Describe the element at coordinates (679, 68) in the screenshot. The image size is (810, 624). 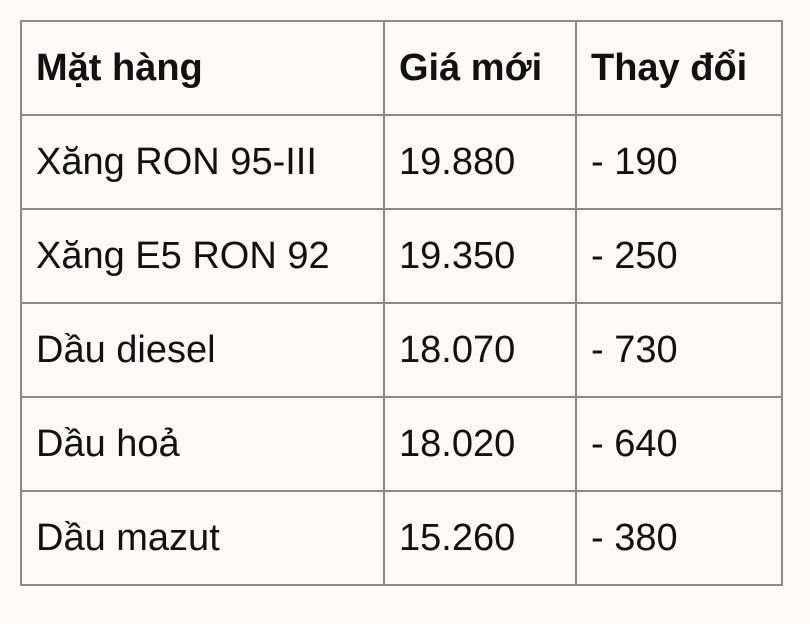
I see `header-change: Thay đổi` at that location.